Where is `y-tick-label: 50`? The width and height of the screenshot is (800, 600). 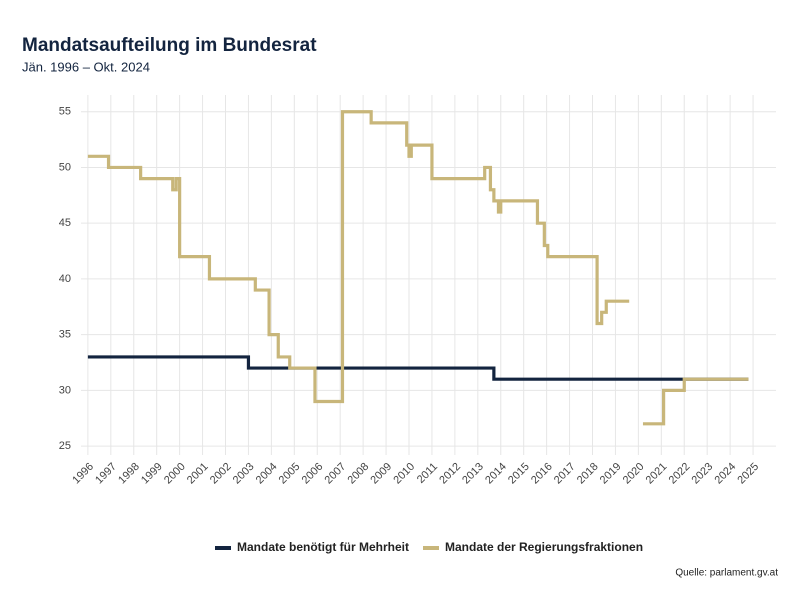 y-tick-label: 50 is located at coordinates (65, 167).